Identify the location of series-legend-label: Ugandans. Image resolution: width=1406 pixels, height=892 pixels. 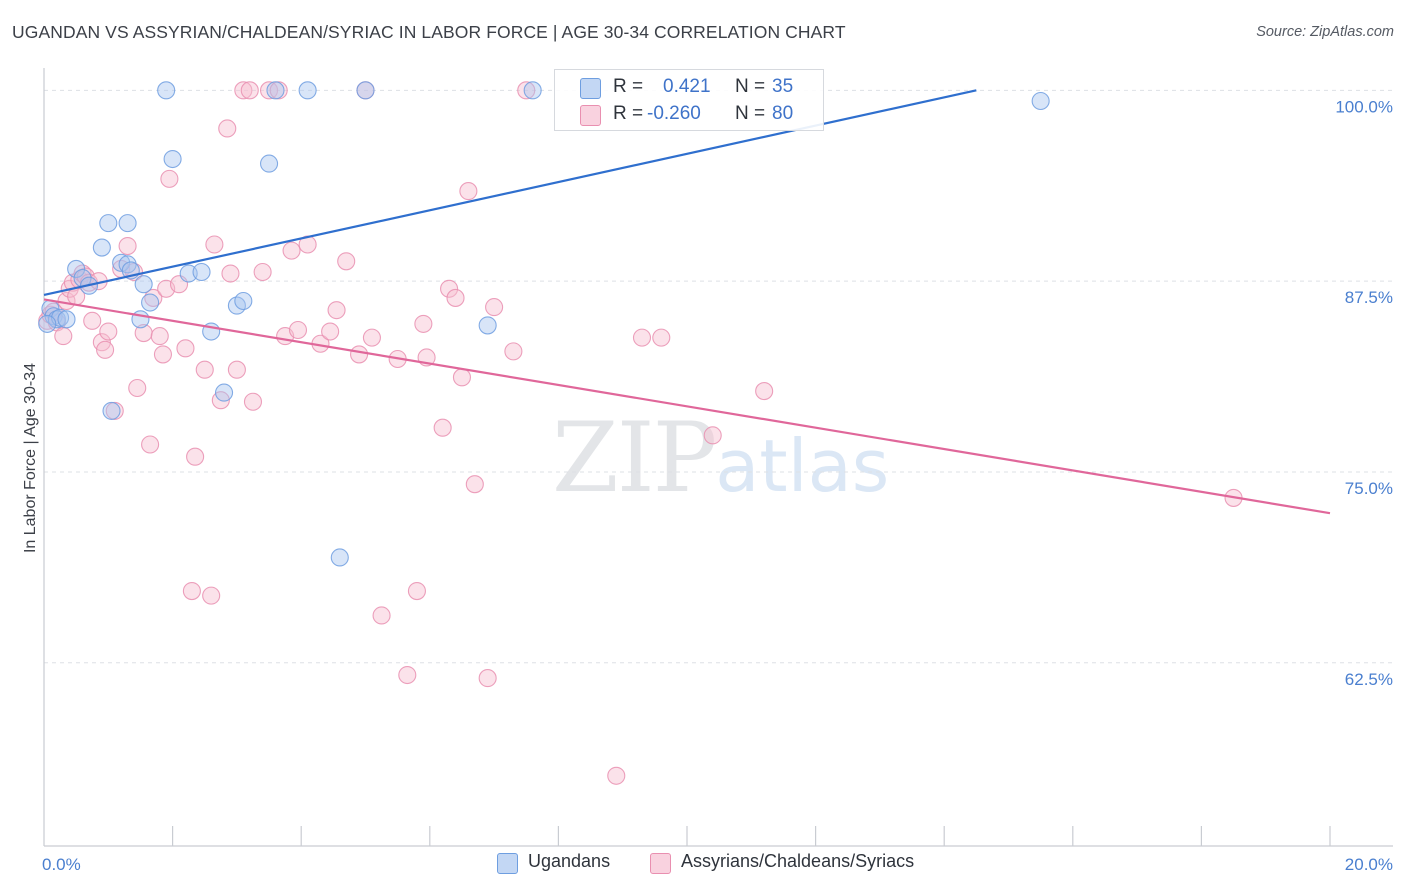
(569, 861).